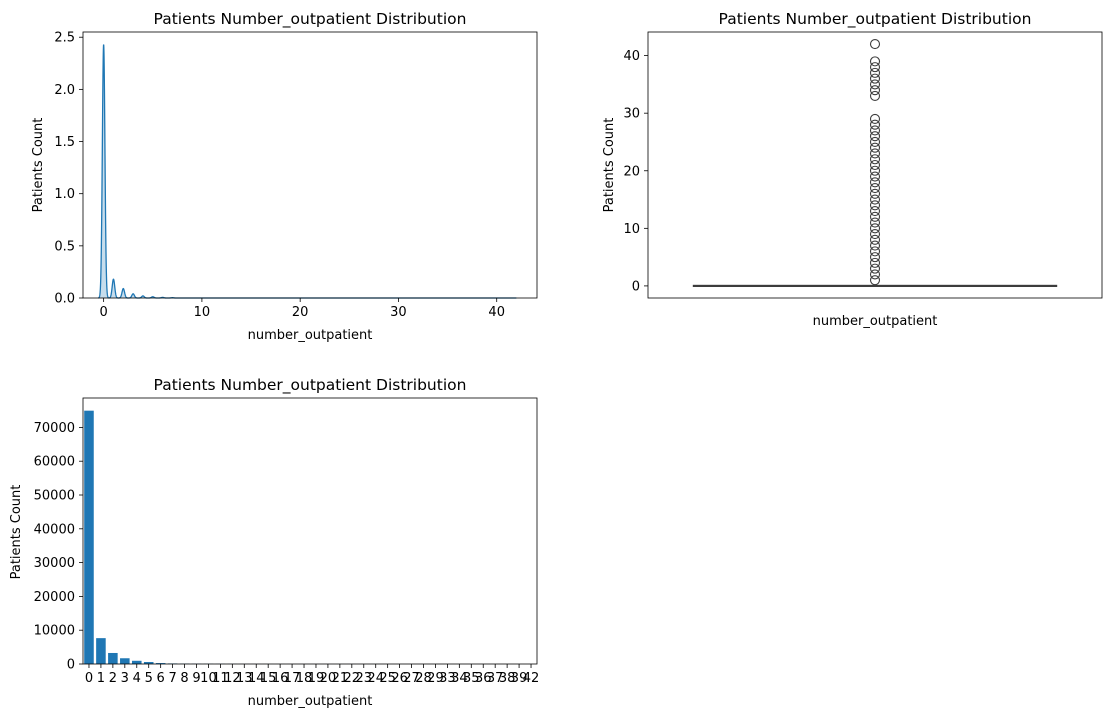 The image size is (1111, 717). I want to click on bar-xtick-label: 7, so click(172, 678).